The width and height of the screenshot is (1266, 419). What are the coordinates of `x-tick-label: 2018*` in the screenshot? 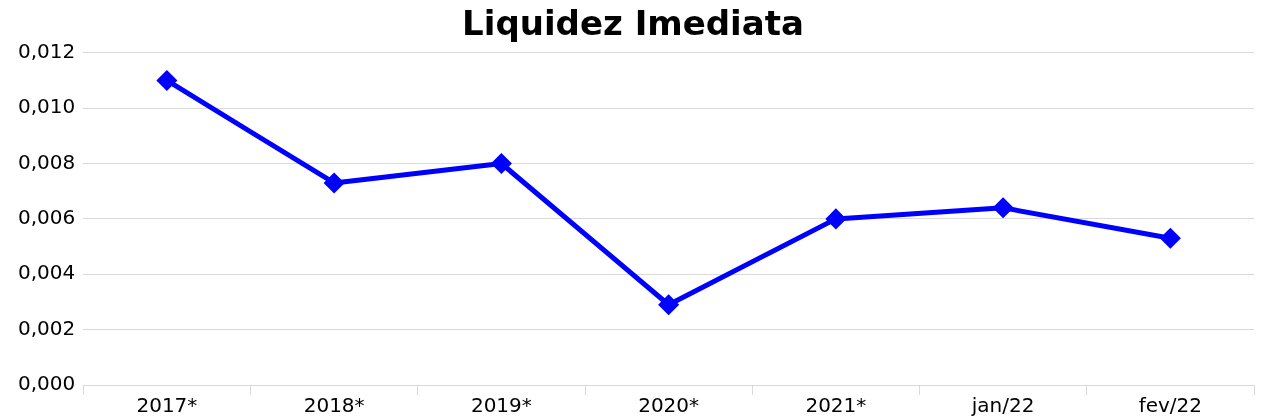 It's located at (334, 405).